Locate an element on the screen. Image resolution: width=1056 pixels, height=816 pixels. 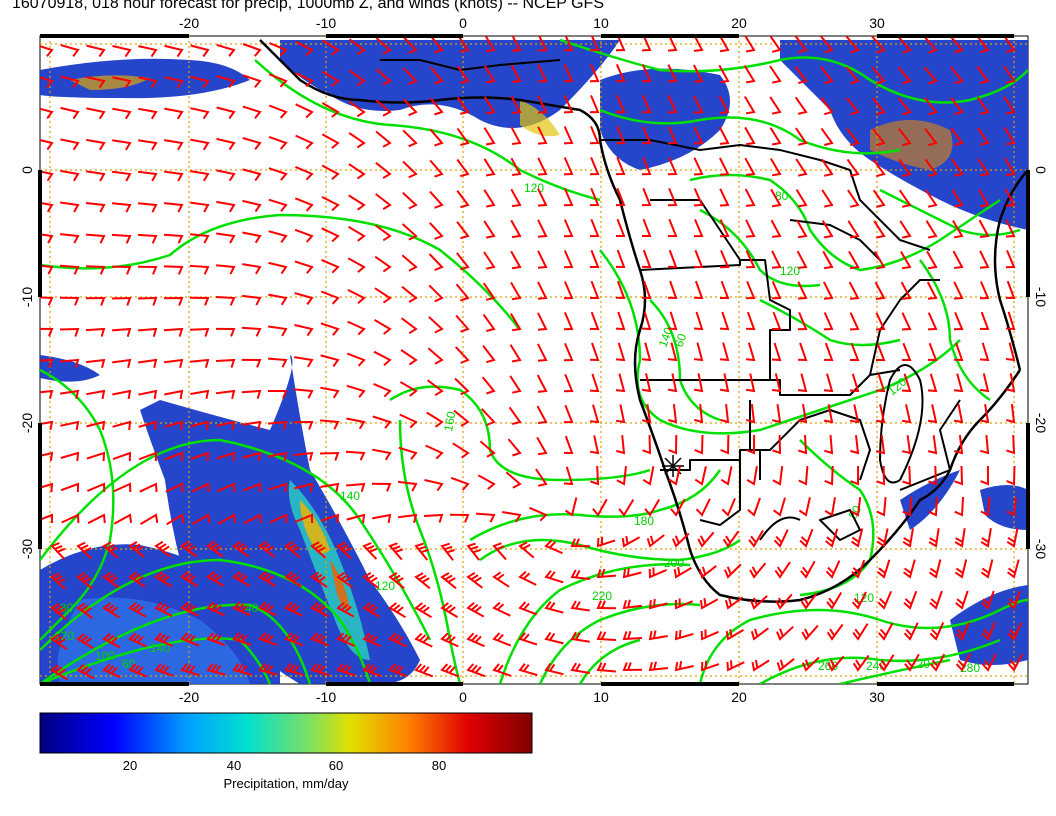
lon-tick-label: 0 is located at coordinates (463, 697).